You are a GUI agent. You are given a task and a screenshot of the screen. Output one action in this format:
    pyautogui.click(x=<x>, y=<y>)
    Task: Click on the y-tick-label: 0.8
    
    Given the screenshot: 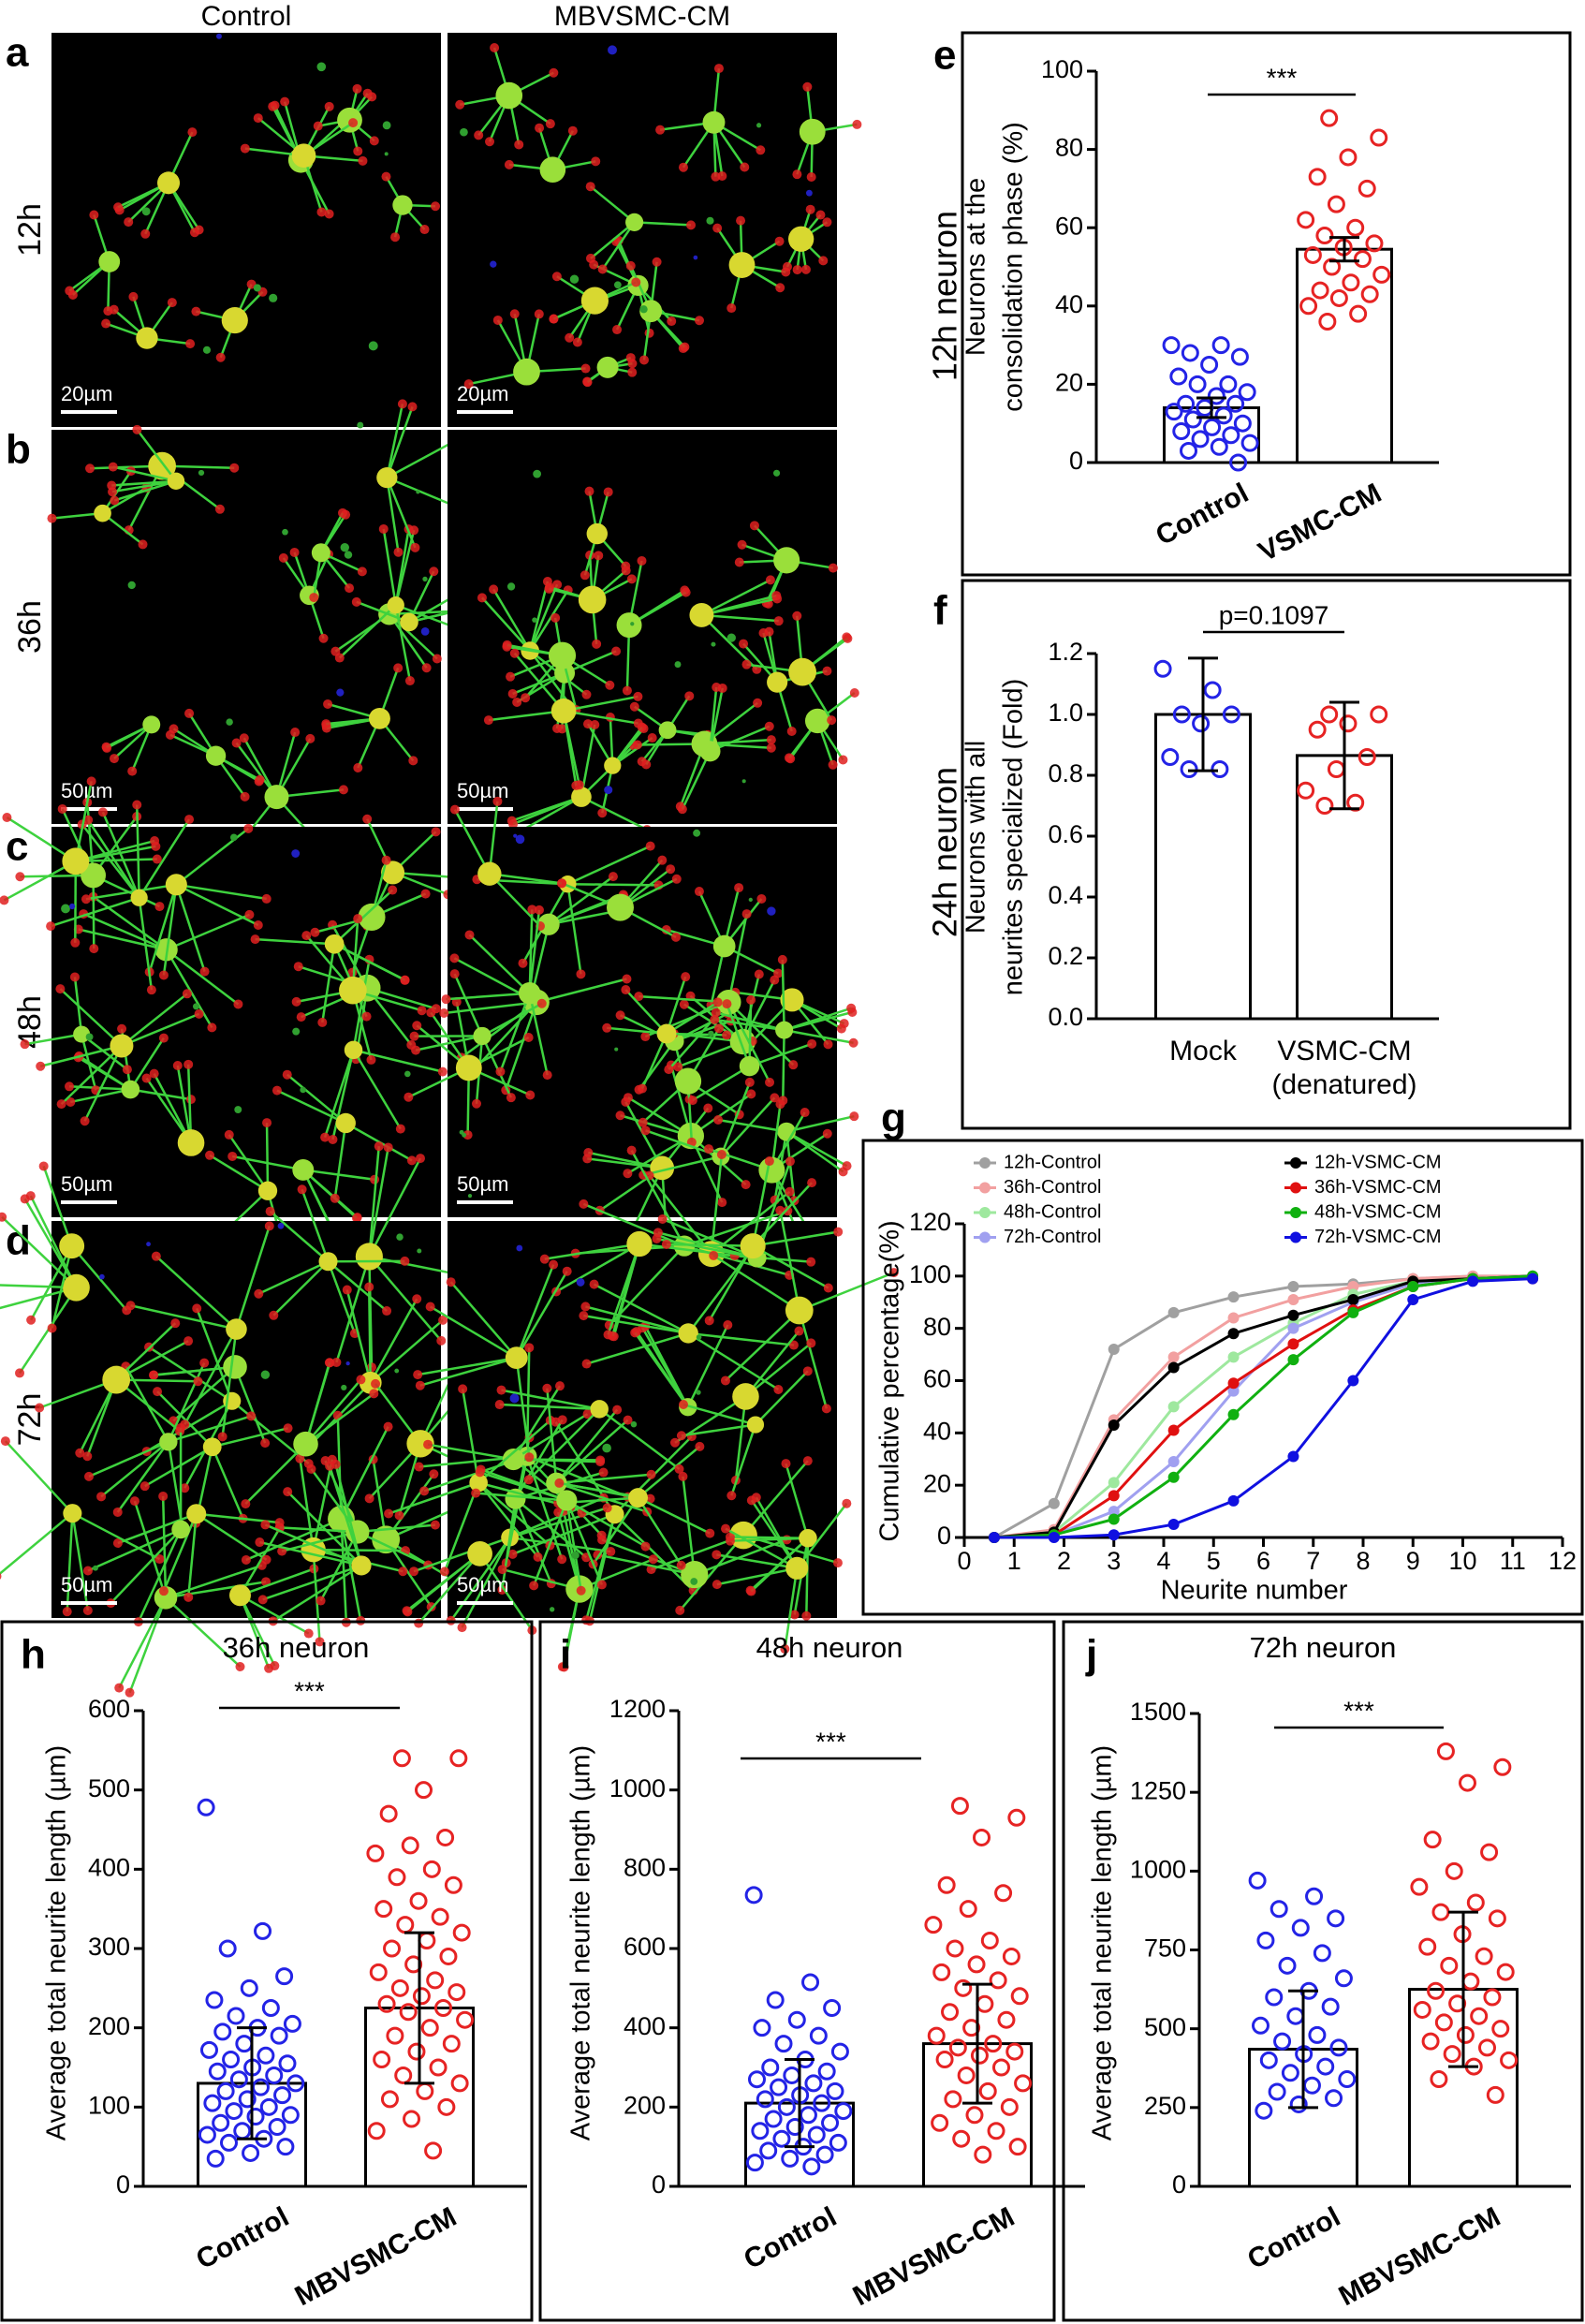 What is the action you would take?
    pyautogui.click(x=1065, y=773)
    